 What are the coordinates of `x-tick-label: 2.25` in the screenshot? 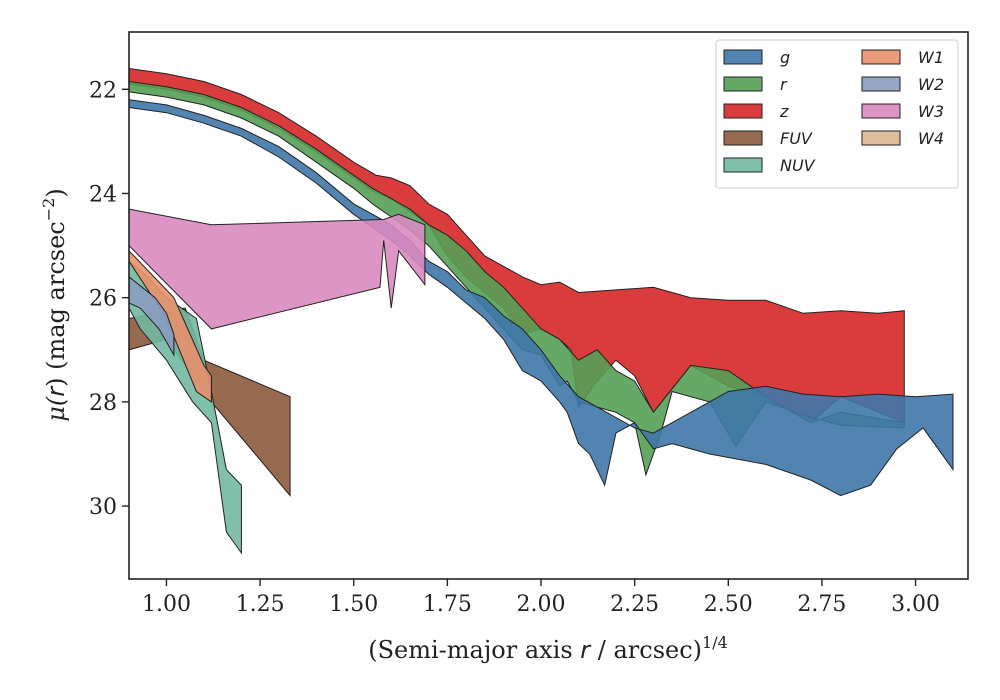 It's located at (634, 604).